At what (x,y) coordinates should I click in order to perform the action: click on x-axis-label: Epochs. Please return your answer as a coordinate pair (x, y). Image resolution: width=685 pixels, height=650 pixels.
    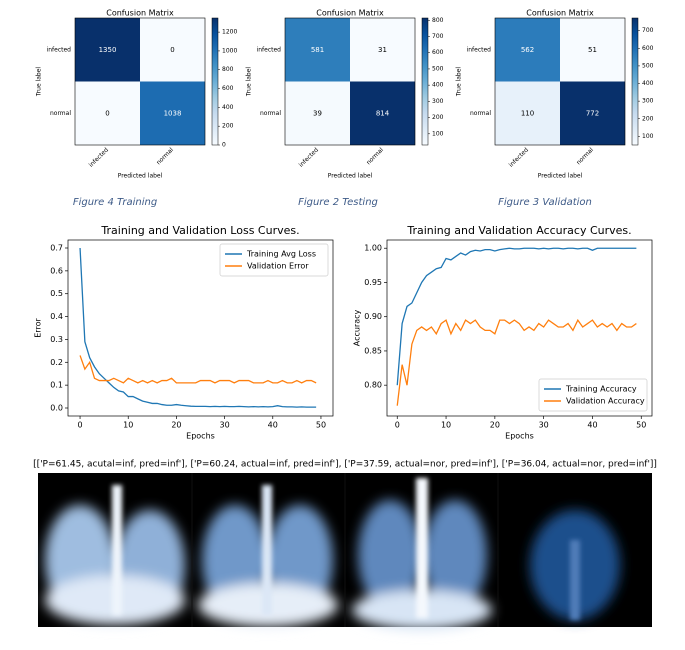
    Looking at the image, I should click on (519, 436).